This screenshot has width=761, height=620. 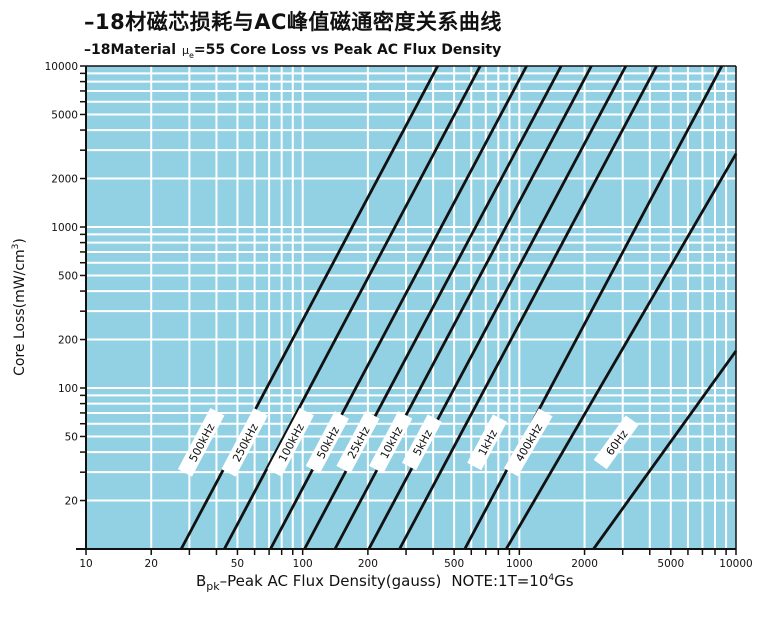 What do you see at coordinates (213, 586) in the screenshot?
I see `x-axis-label-sub: pk` at bounding box center [213, 586].